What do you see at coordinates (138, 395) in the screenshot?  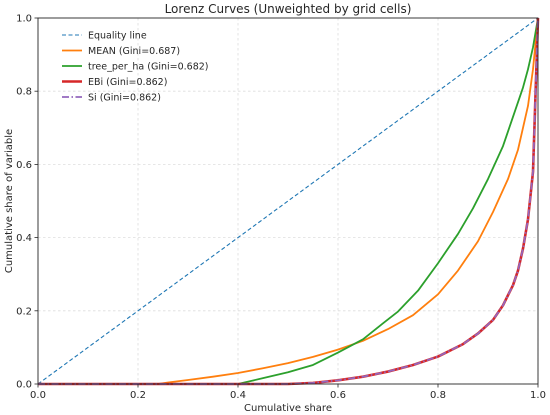 I see `x-tick-label: 0.2` at bounding box center [138, 395].